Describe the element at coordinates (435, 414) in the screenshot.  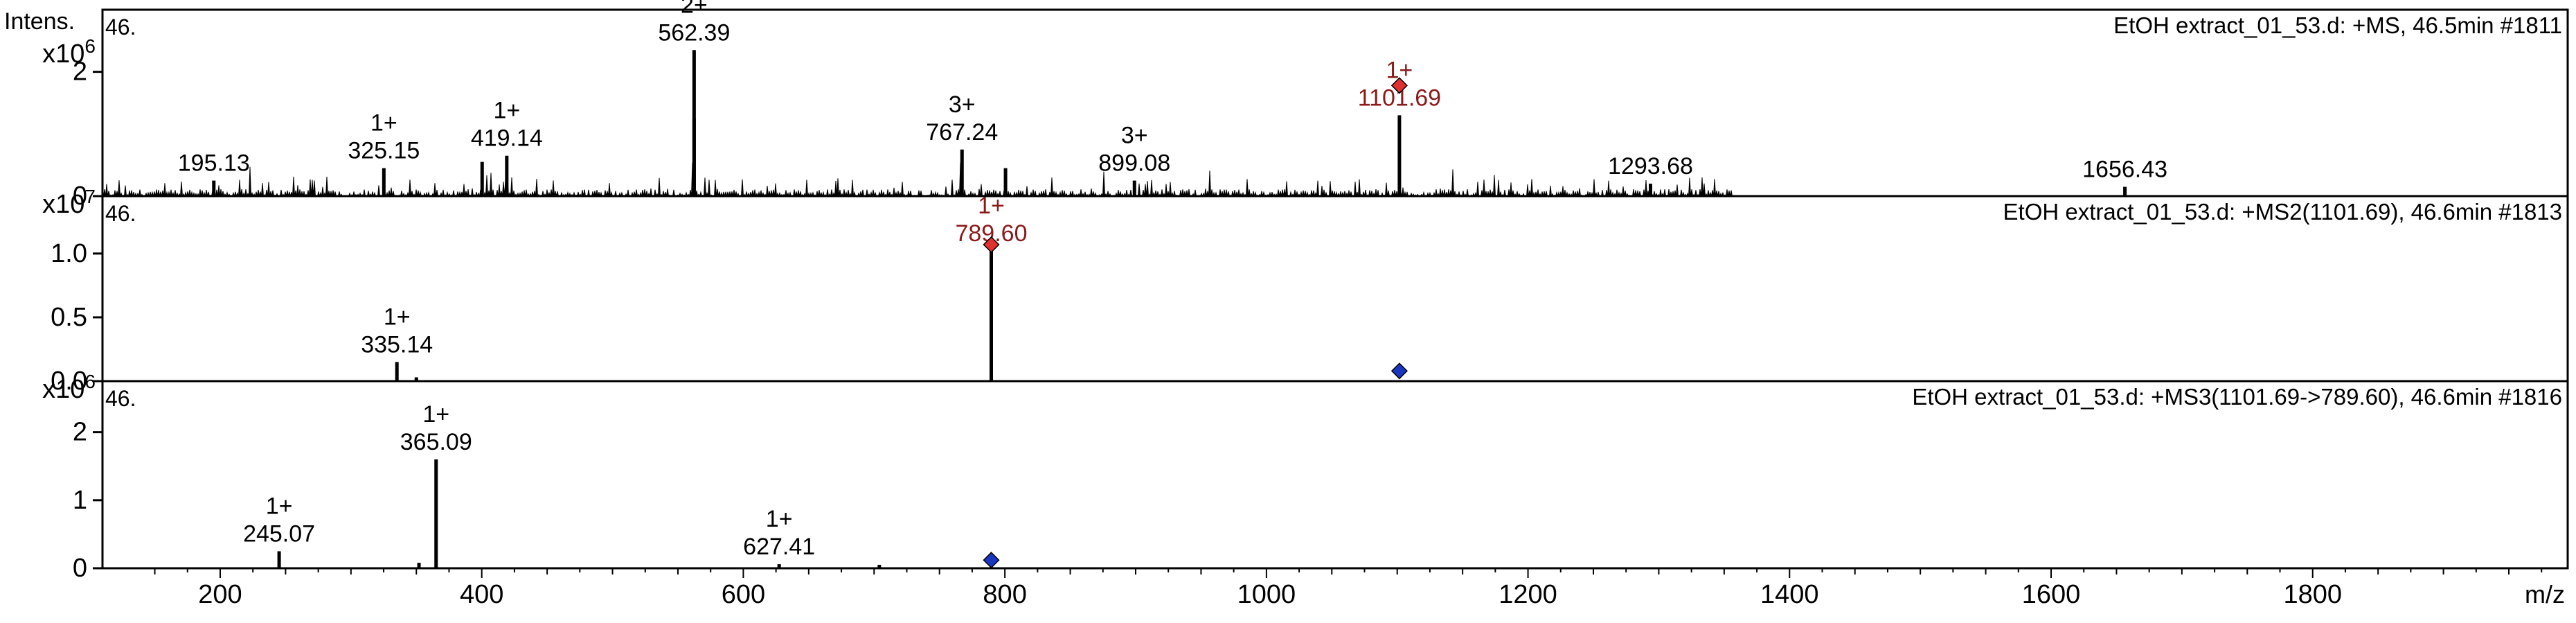
I see `peak-label-charge-3-1: 1+` at that location.